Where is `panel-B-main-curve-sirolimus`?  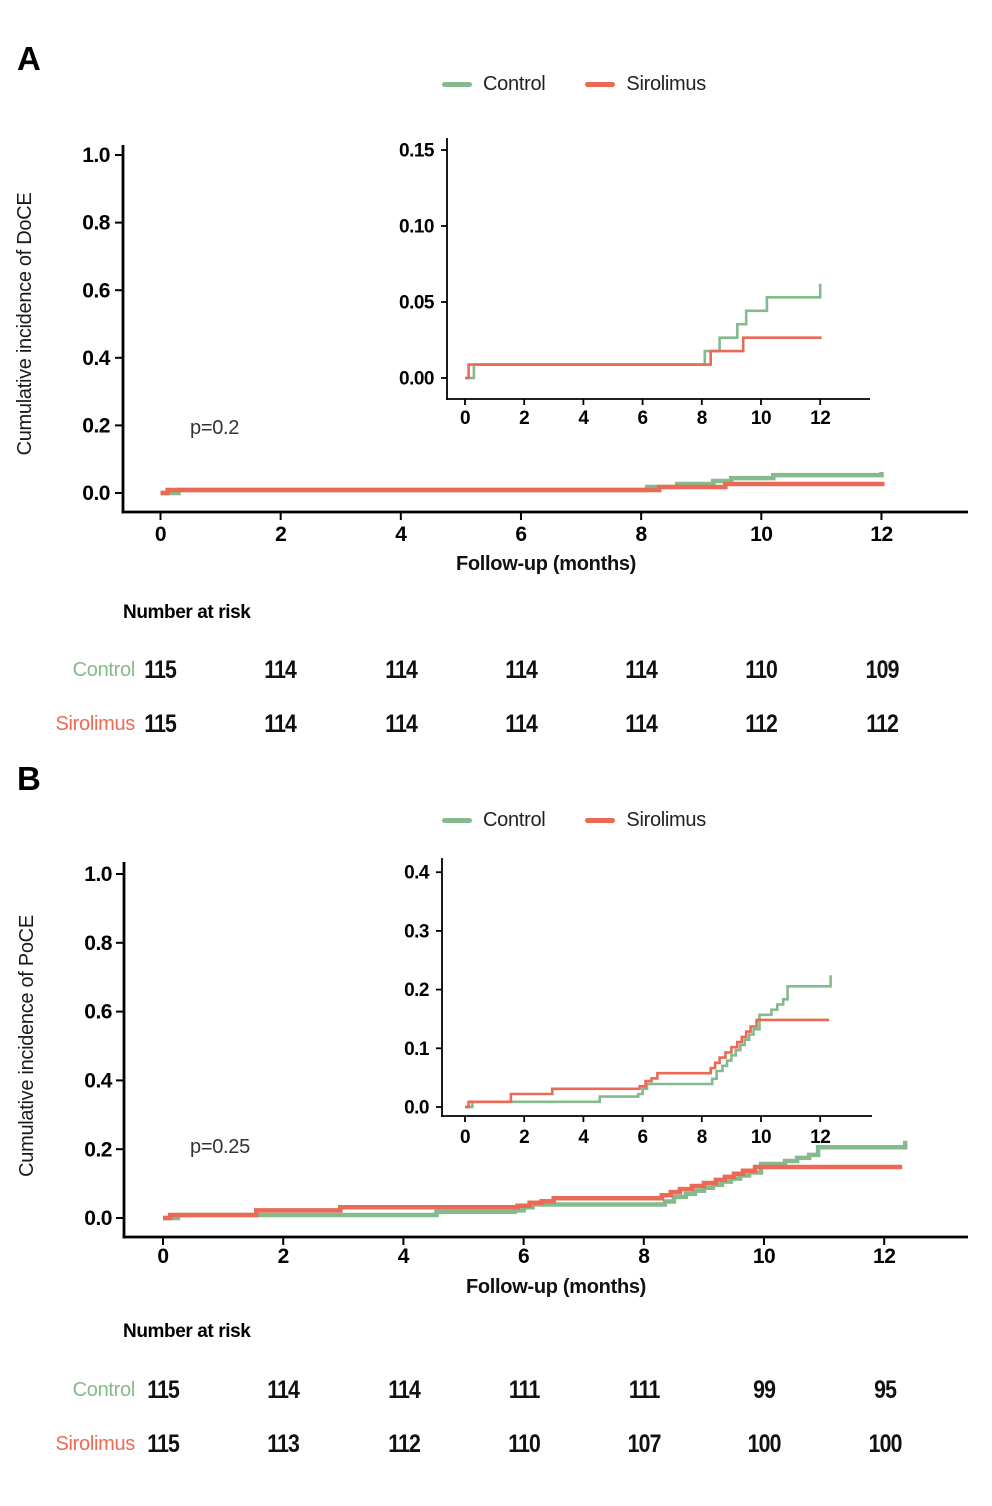
panel-B-main-curve-sirolimus is located at coordinates (533, 1192).